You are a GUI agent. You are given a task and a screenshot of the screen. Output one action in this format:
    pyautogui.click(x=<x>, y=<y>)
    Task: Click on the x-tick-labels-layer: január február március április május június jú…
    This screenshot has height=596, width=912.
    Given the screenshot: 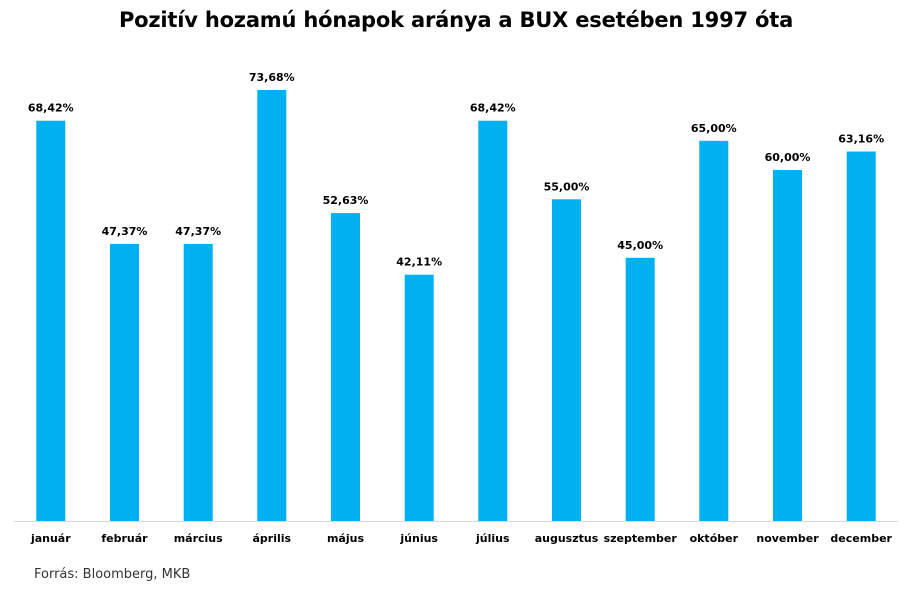 What is the action you would take?
    pyautogui.click(x=461, y=538)
    